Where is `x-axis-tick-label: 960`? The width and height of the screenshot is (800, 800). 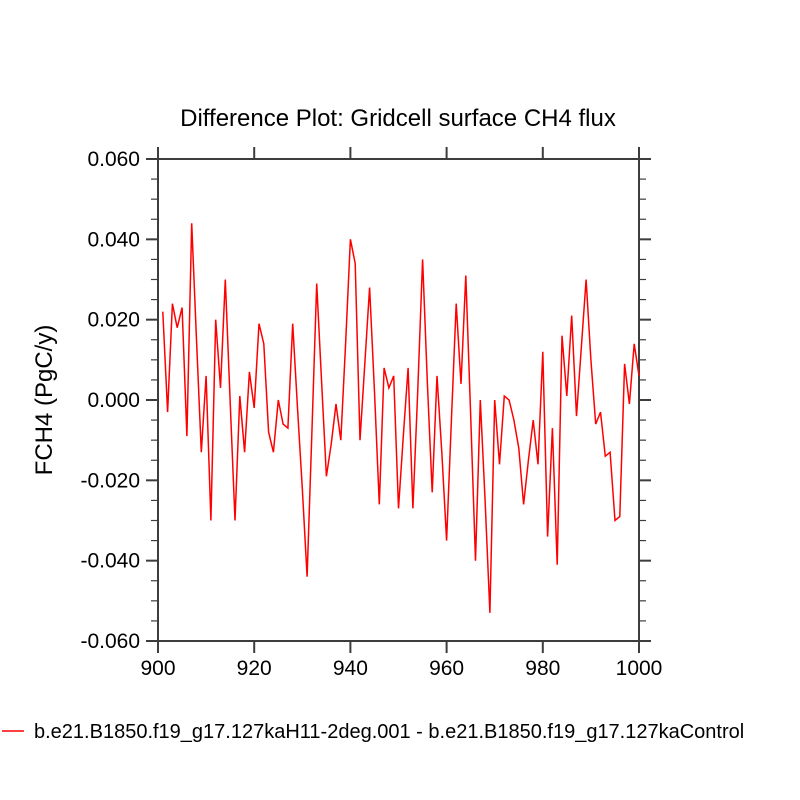
x-axis-tick-label: 960 is located at coordinates (446, 668).